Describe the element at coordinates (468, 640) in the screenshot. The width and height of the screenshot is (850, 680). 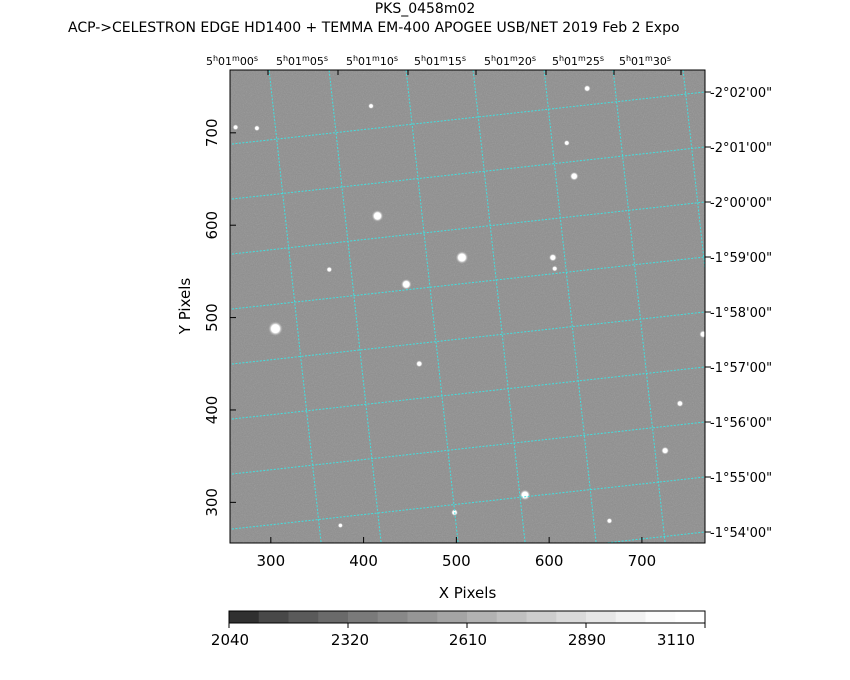
I see `colorbar-tick-label-2: 2610` at that location.